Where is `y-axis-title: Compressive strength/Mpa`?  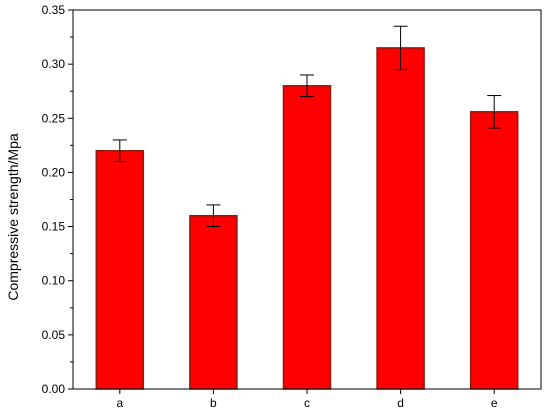
y-axis-title: Compressive strength/Mpa is located at coordinates (13, 217).